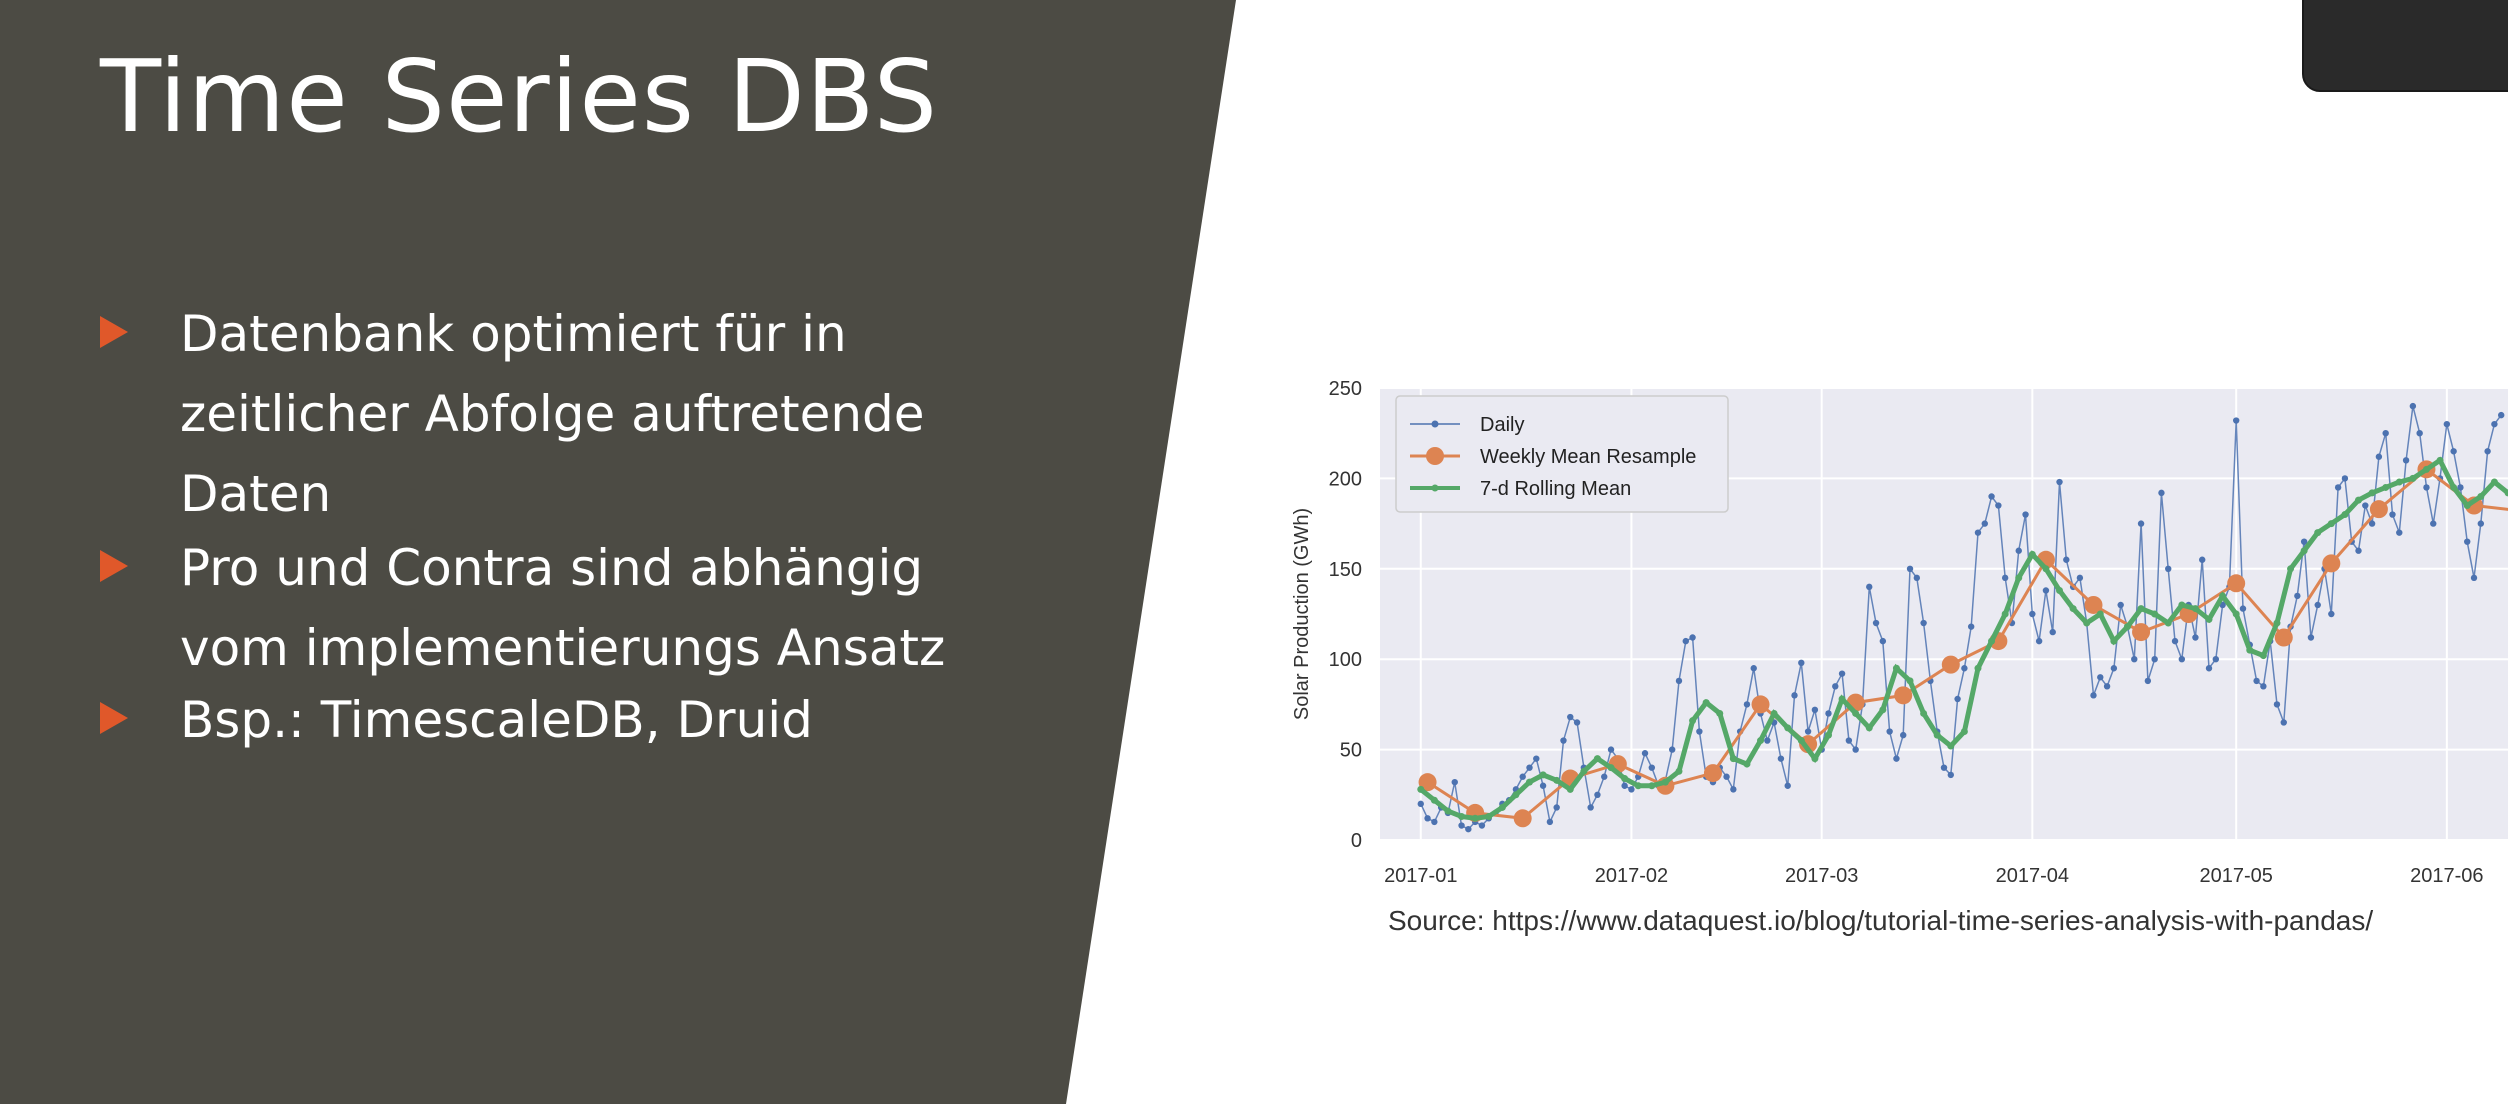 This screenshot has height=1104, width=2508. Describe the element at coordinates (2446, 876) in the screenshot. I see `x-tick-label: 2017-06` at that location.